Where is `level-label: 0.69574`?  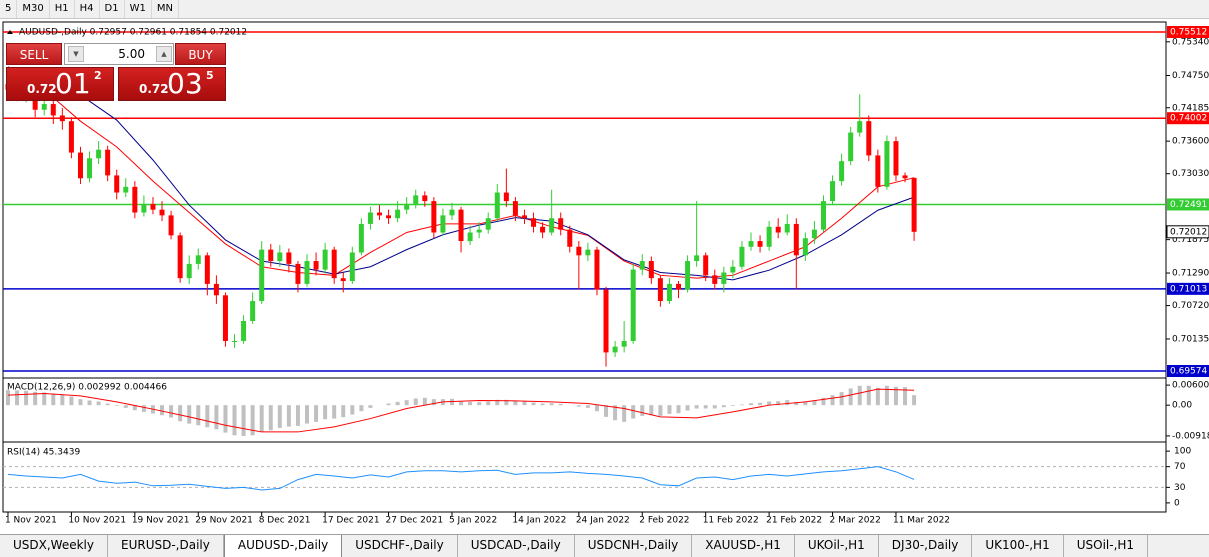
level-label: 0.69574 is located at coordinates (1188, 372).